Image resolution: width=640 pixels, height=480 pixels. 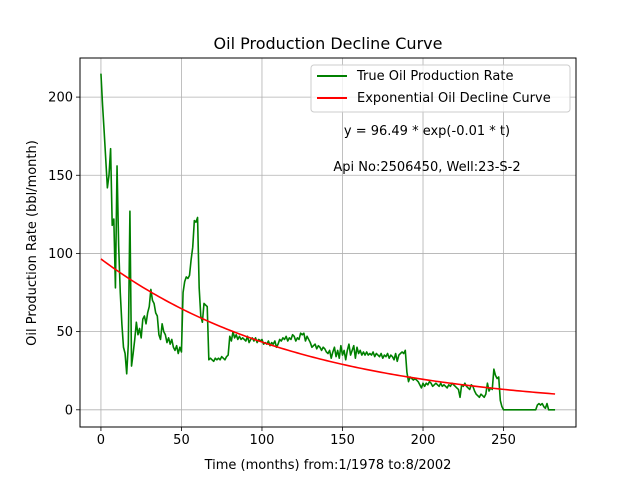 I want to click on x-axis-label: Time (months) from:1/1978 to:8/2002, so click(x=328, y=465).